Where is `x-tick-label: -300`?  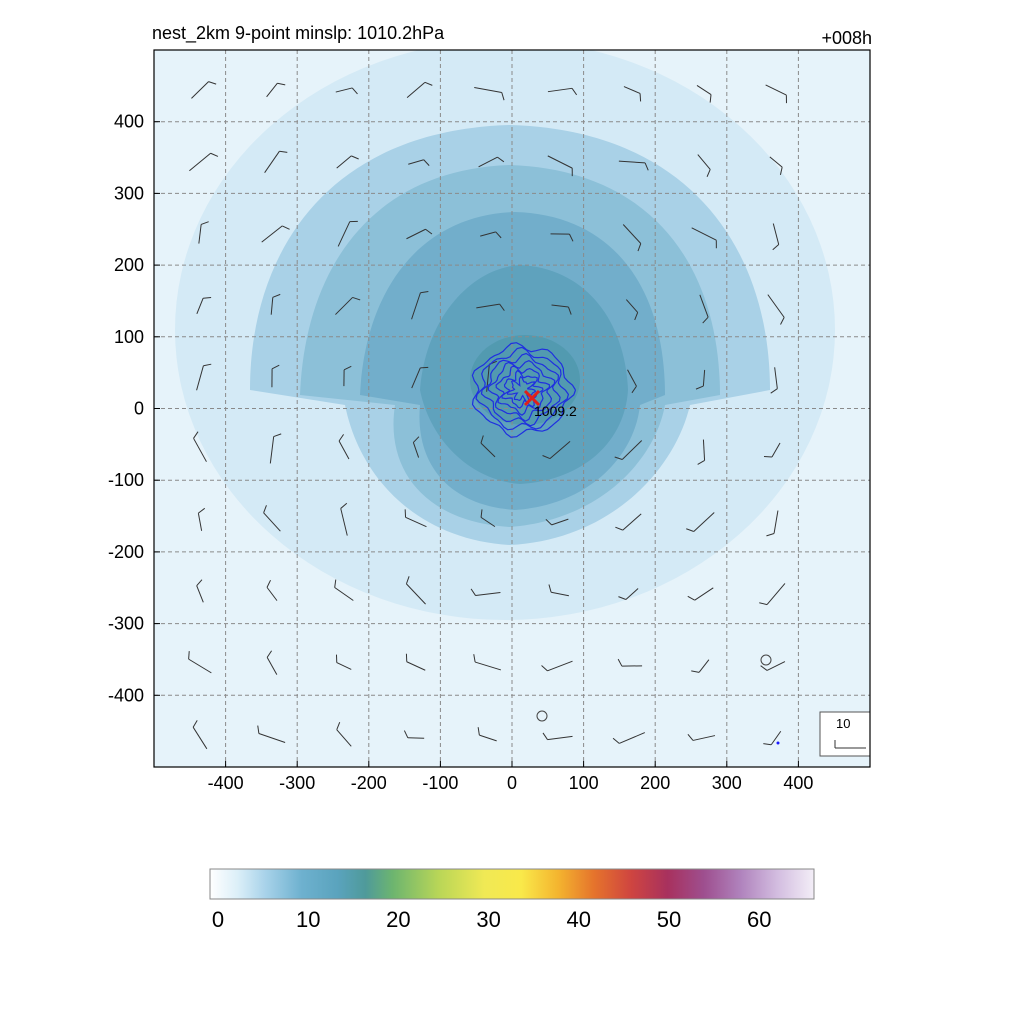 x-tick-label: -300 is located at coordinates (297, 783).